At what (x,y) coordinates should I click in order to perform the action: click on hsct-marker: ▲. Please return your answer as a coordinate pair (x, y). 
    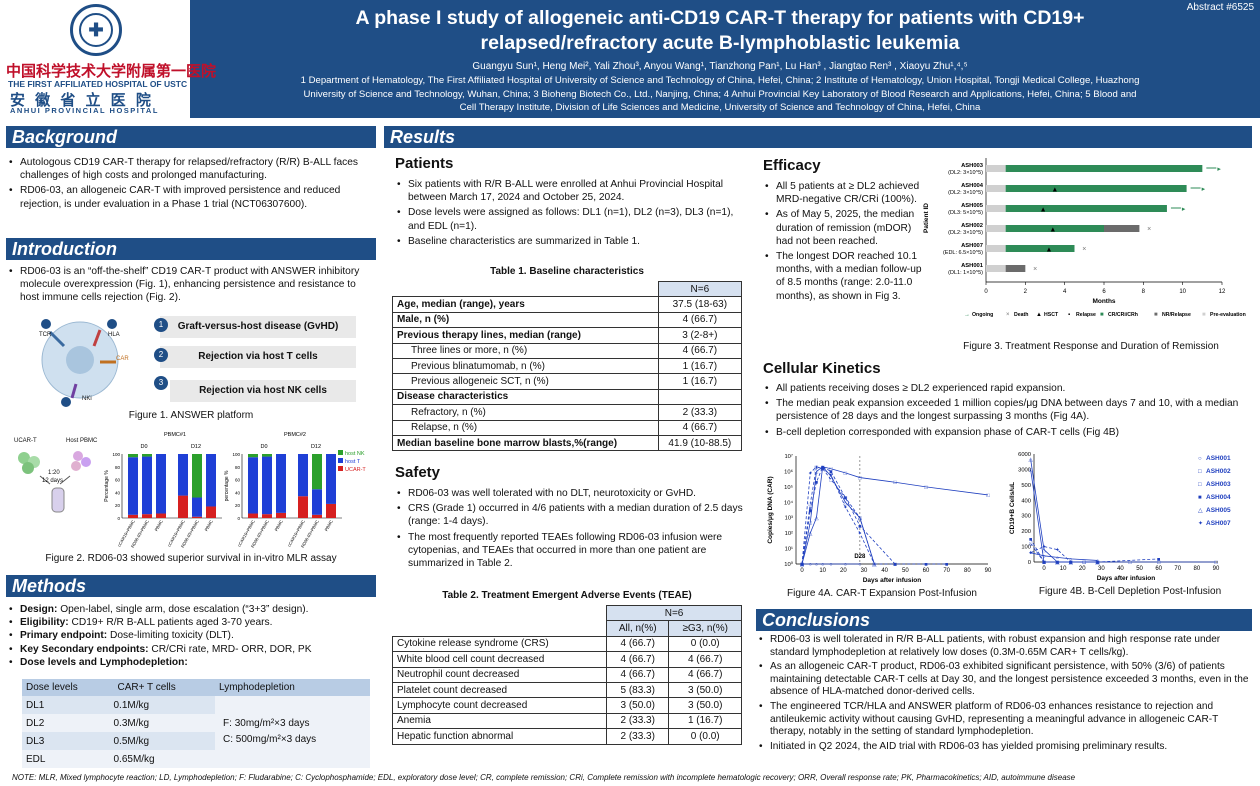
    Looking at the image, I should click on (1043, 210).